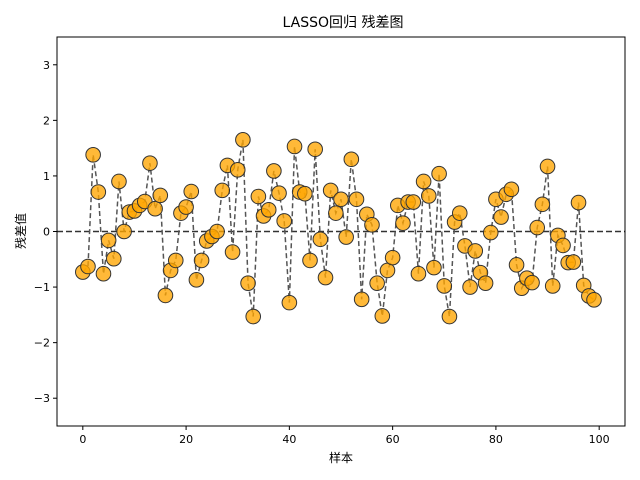  What do you see at coordinates (341, 457) in the screenshot?
I see `x-axis-label: 样本` at bounding box center [341, 457].